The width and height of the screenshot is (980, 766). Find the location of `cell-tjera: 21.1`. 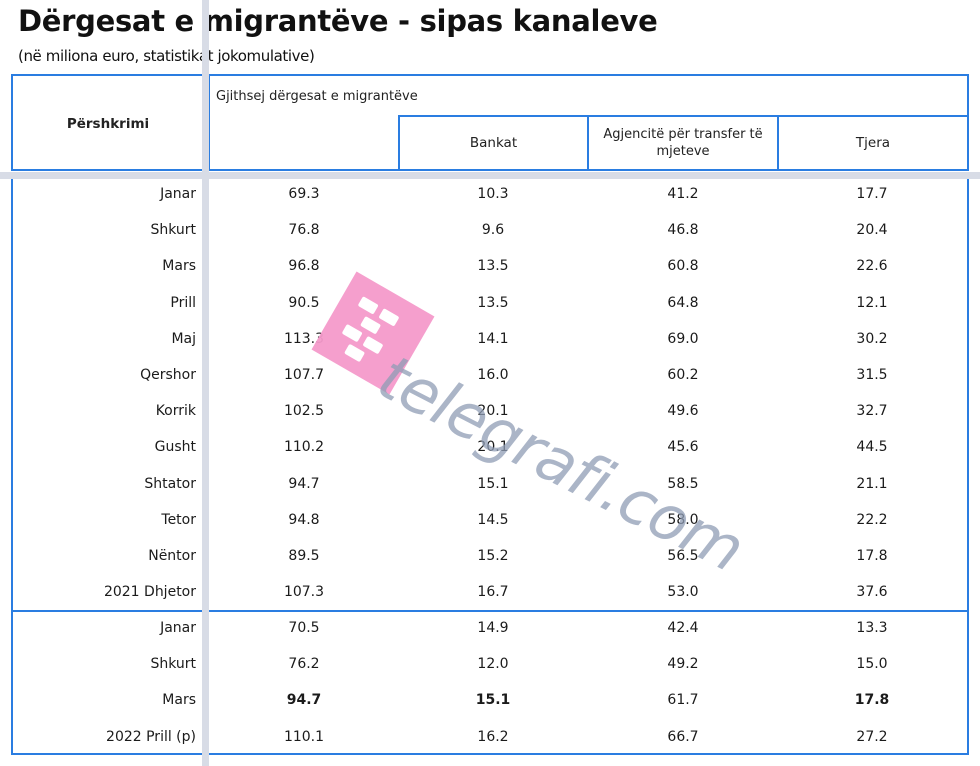

cell-tjera: 21.1 is located at coordinates (872, 483).